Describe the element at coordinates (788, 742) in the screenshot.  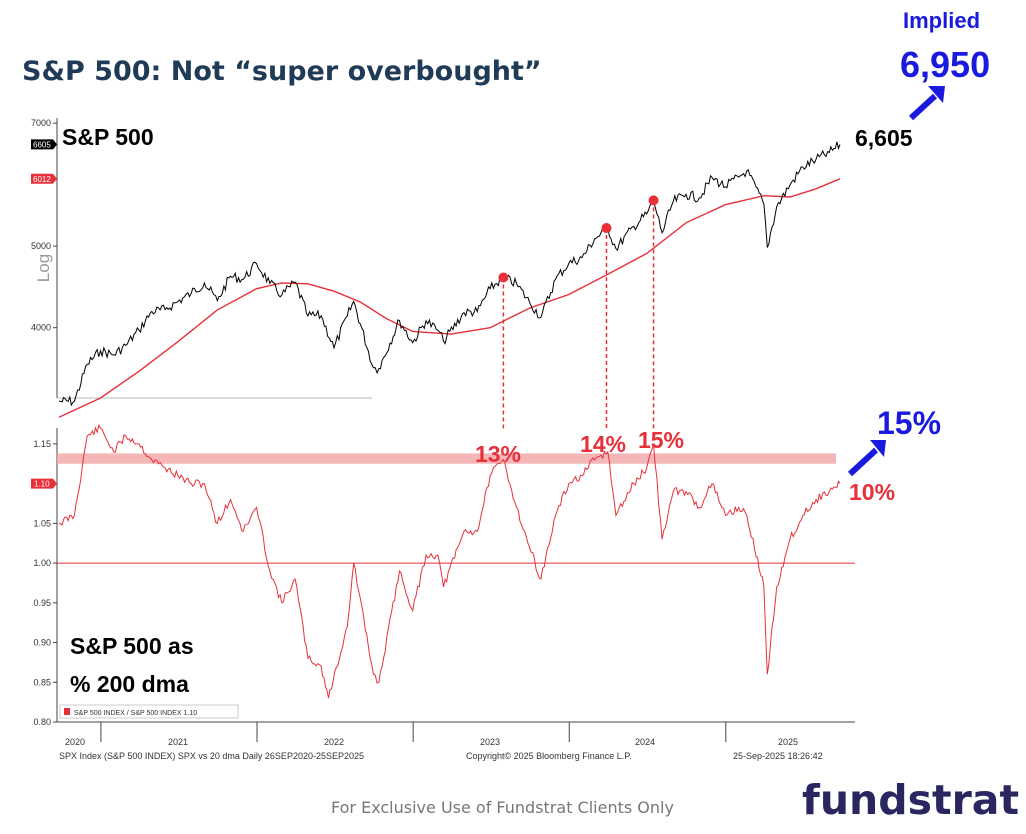
I see `x-axis-year-label: 2025` at that location.